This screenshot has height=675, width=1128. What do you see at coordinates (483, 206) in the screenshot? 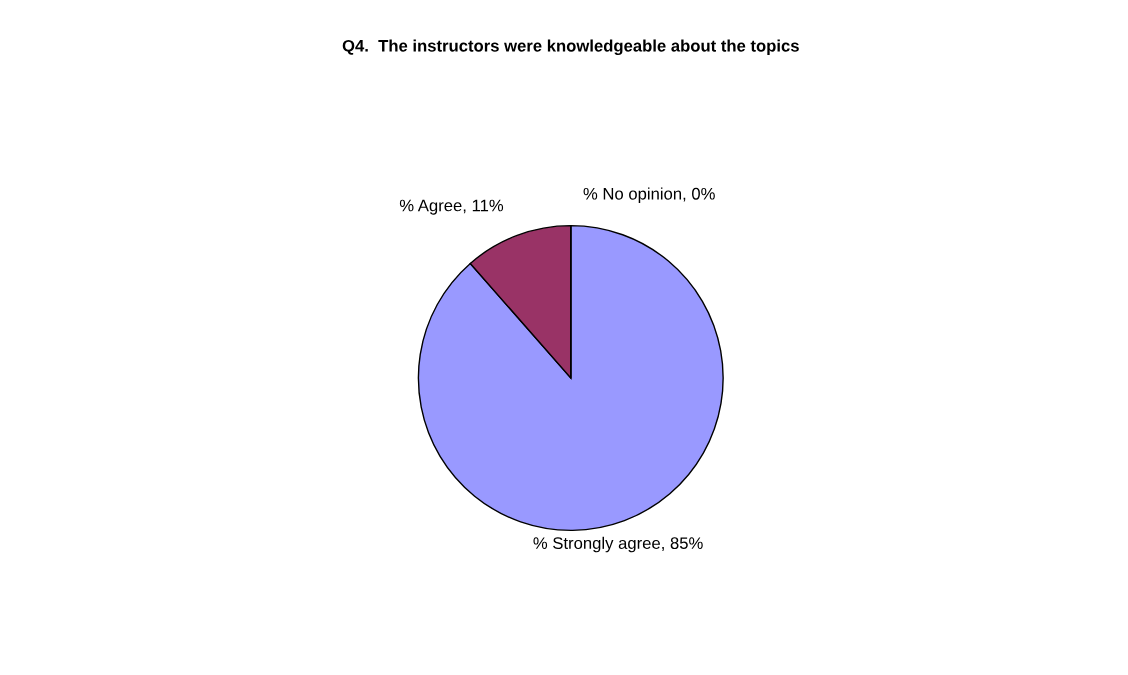
I see `data-label: , 11%` at bounding box center [483, 206].